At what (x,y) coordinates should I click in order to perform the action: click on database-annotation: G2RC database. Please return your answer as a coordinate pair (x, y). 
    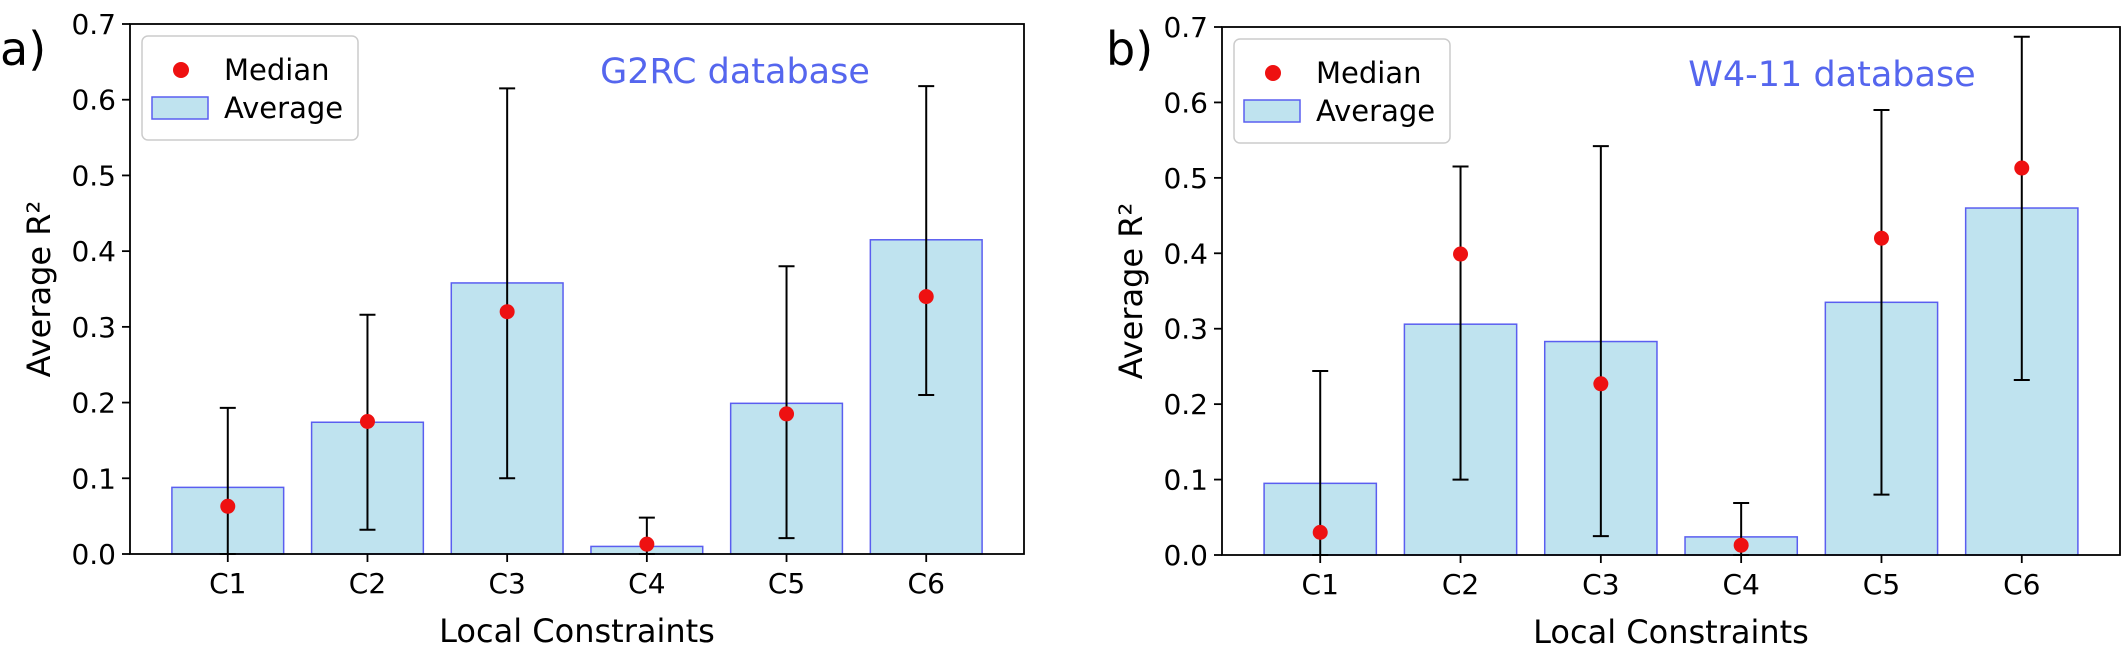
    Looking at the image, I should click on (735, 72).